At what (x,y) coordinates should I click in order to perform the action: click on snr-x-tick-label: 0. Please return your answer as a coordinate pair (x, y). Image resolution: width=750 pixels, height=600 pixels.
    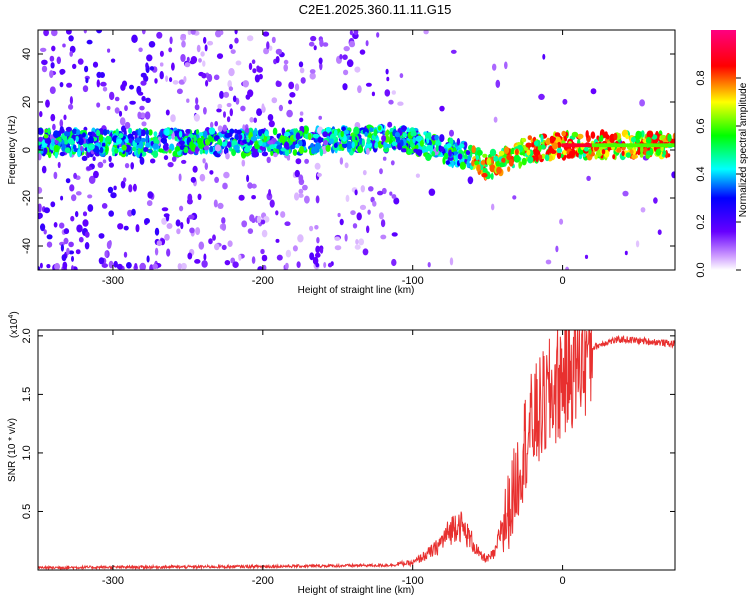
    Looking at the image, I should click on (563, 581).